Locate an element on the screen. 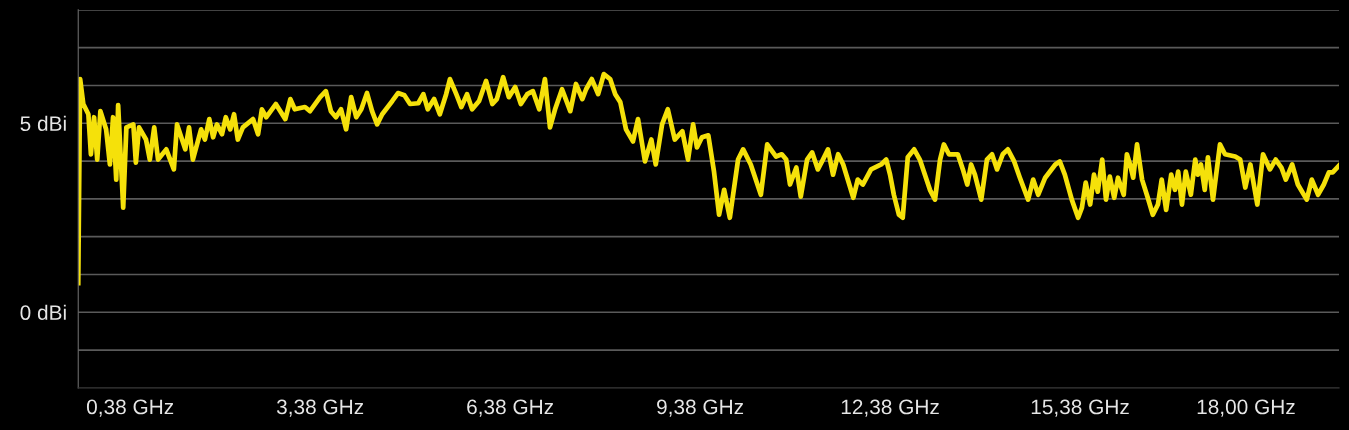 The width and height of the screenshot is (1349, 430). x-tick-label: 18,00 GHz is located at coordinates (1246, 408).